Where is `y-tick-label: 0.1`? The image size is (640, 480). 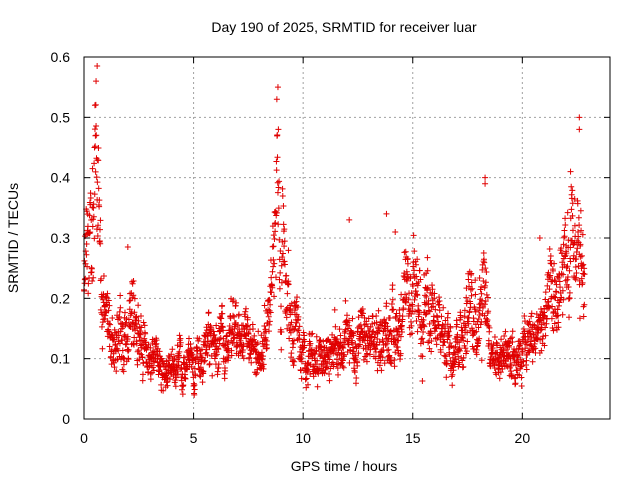 y-tick-label: 0.1 is located at coordinates (61, 359).